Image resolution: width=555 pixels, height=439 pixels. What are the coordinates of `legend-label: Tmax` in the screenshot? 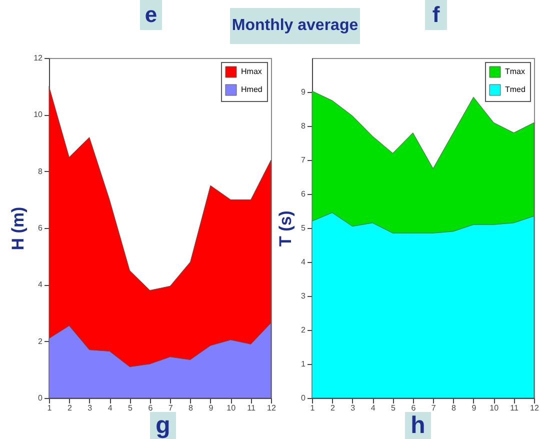 It's located at (515, 71).